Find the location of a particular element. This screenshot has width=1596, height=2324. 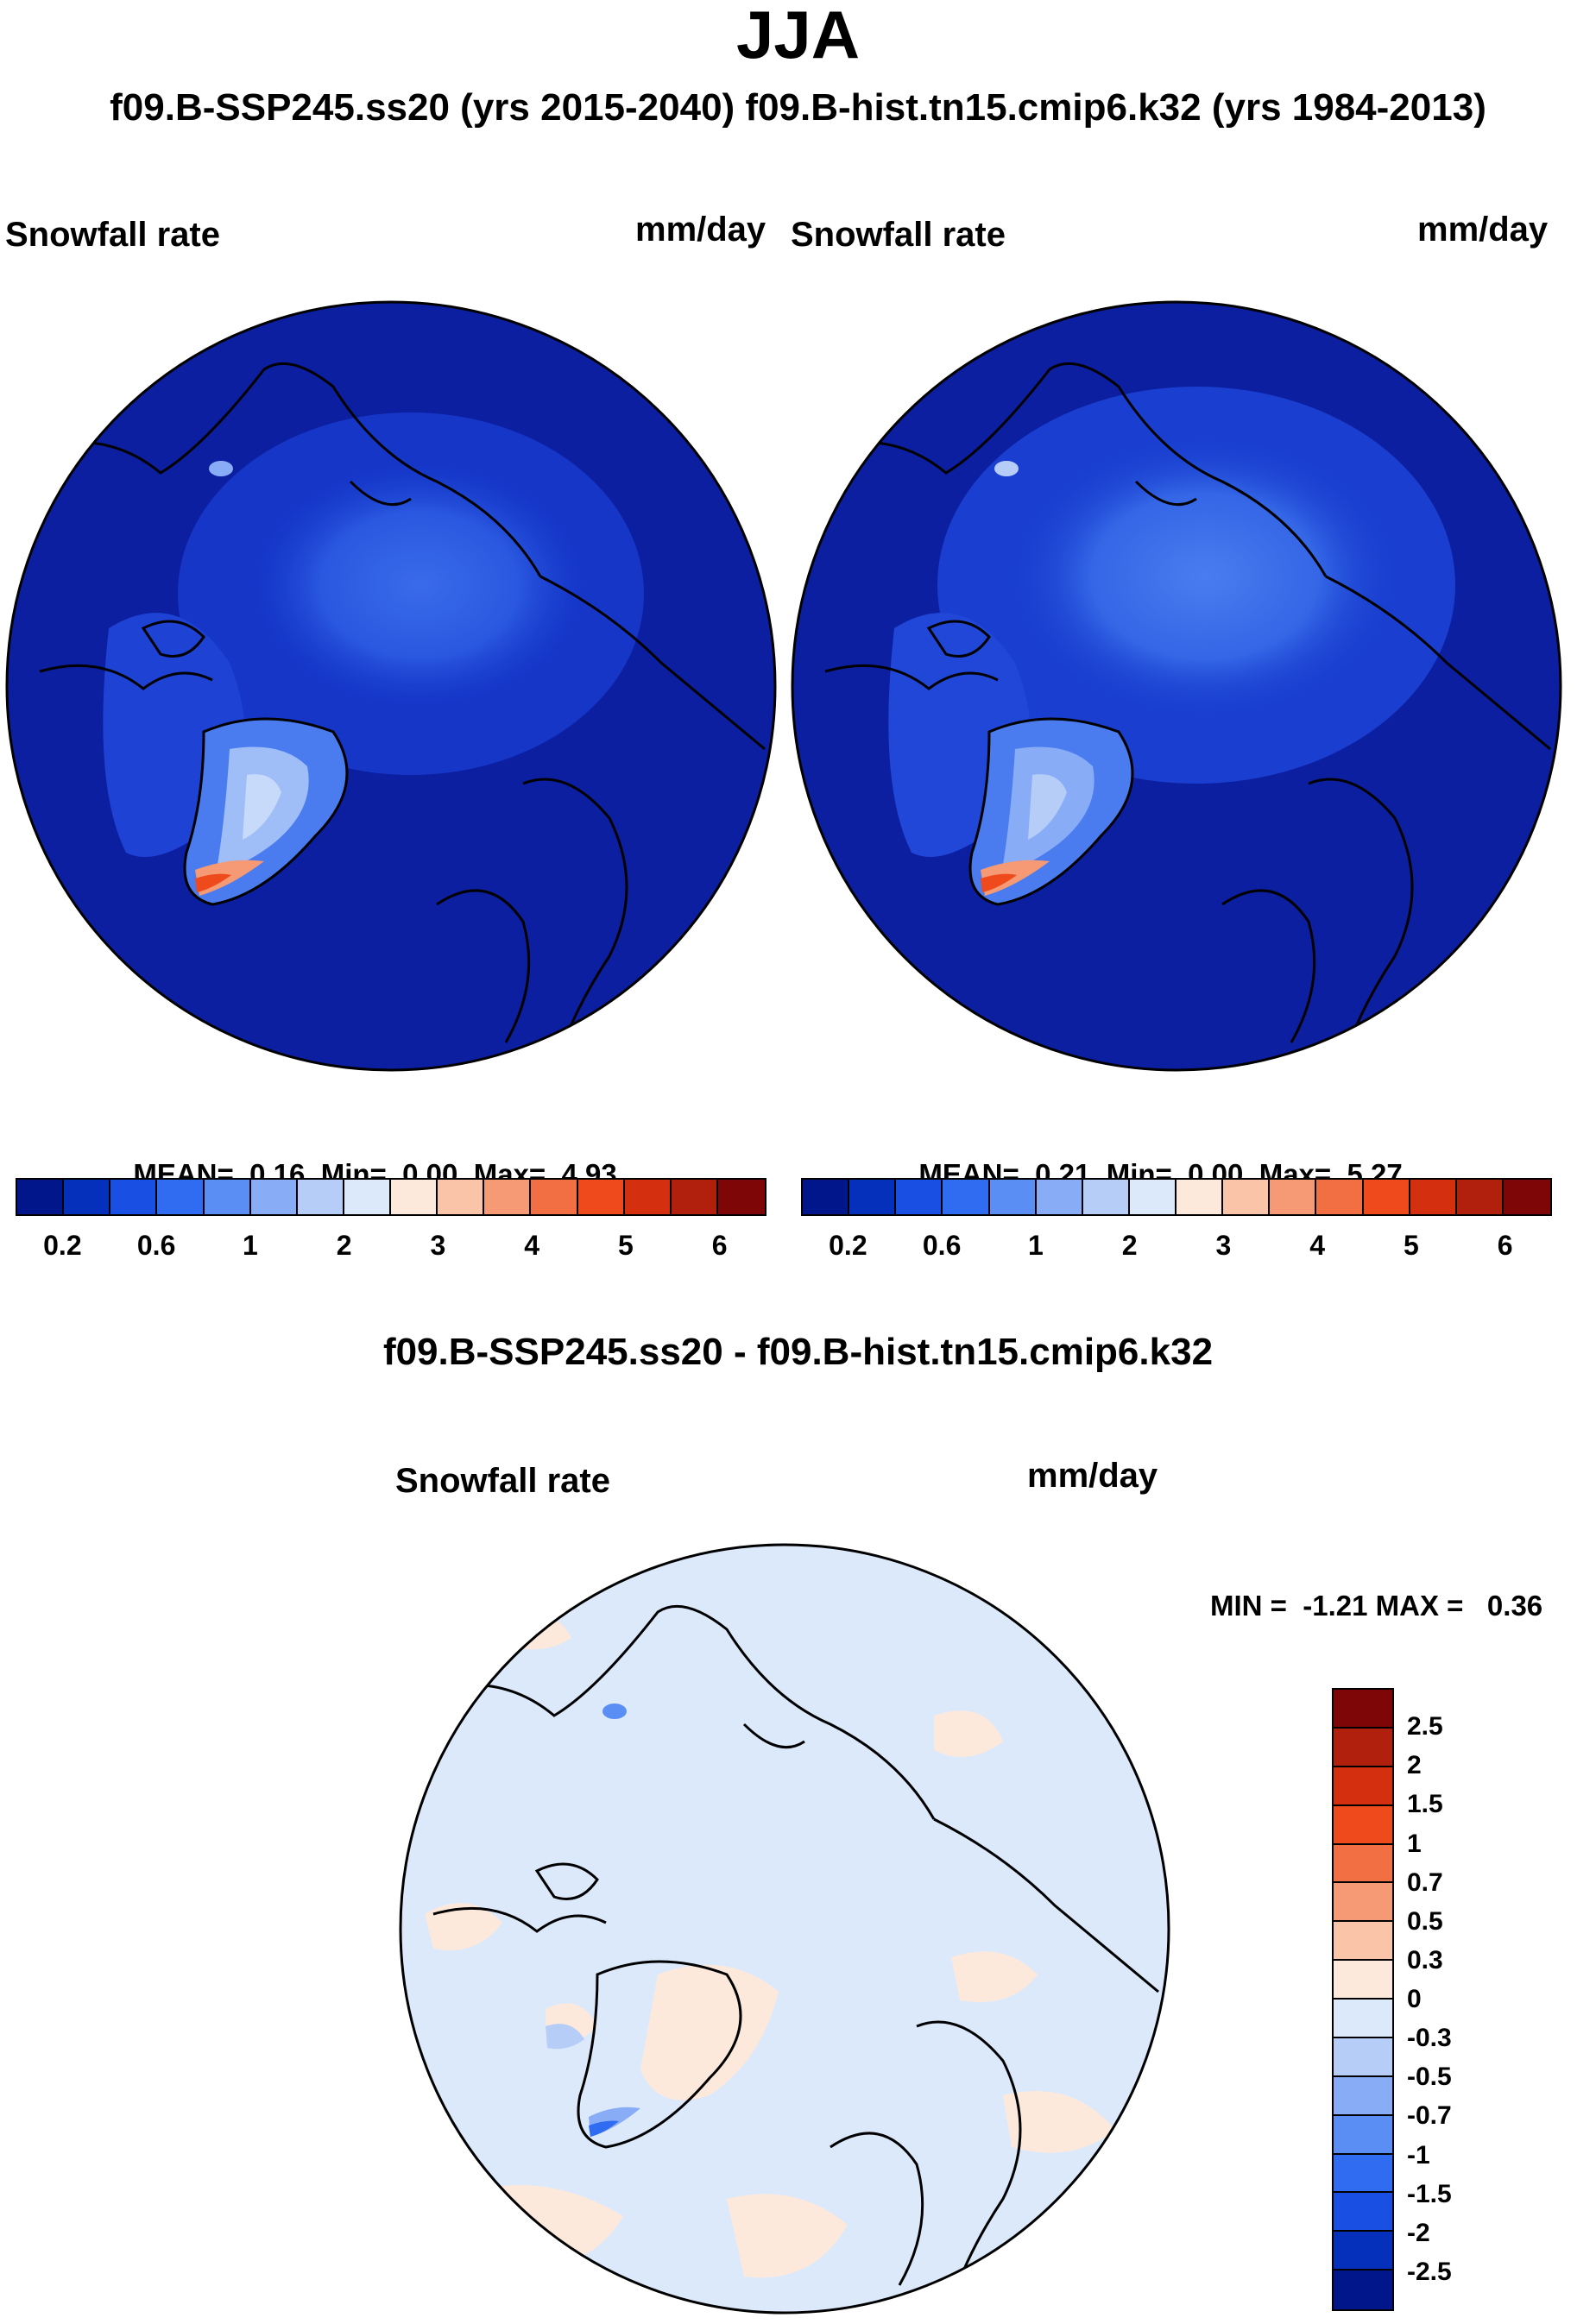

left-colorbar-tick-label: 3 is located at coordinates (438, 1245).